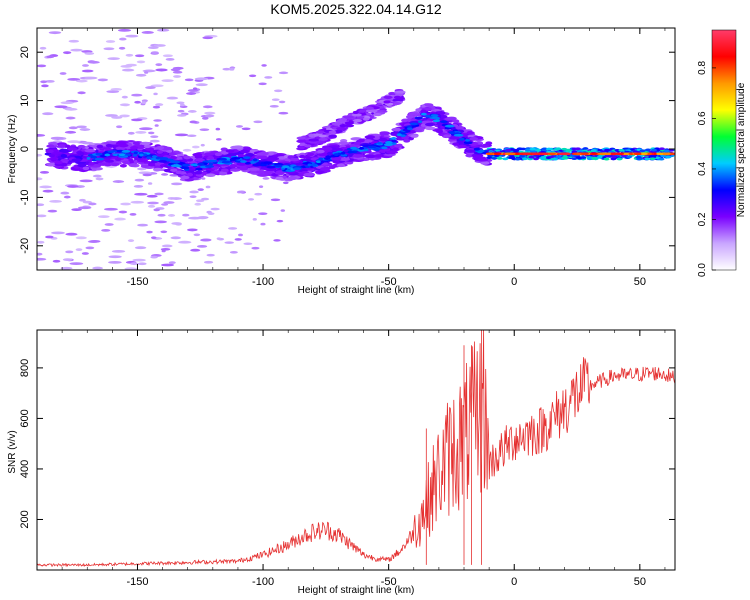 This screenshot has height=600, width=750. I want to click on colorbar-tick-label: 0.0, so click(702, 270).